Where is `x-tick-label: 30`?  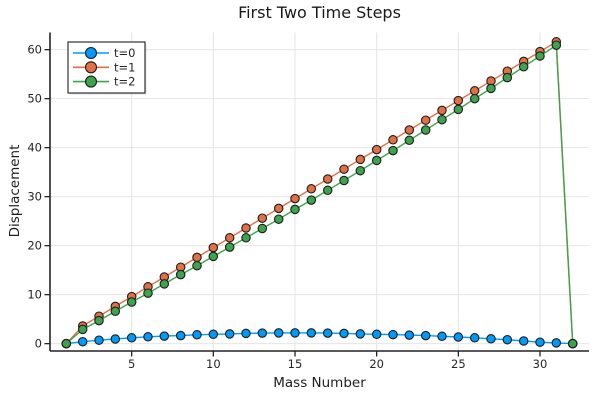
x-tick-label: 30 is located at coordinates (540, 364).